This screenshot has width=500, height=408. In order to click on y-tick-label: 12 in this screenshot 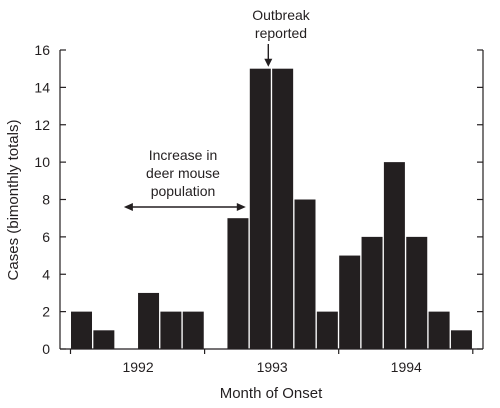, I will do `click(42, 125)`.